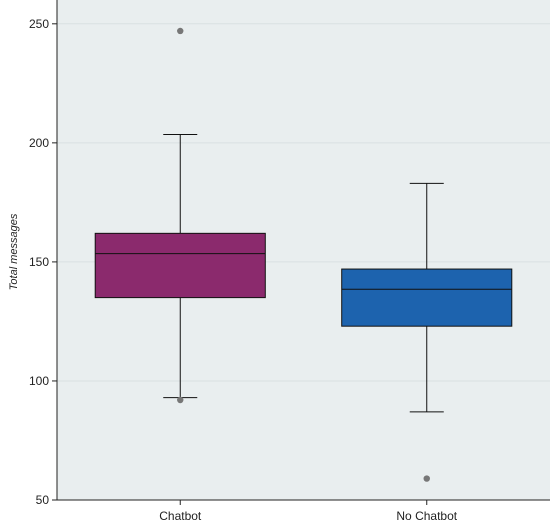  I want to click on y-tick-label-100: 100, so click(39, 381).